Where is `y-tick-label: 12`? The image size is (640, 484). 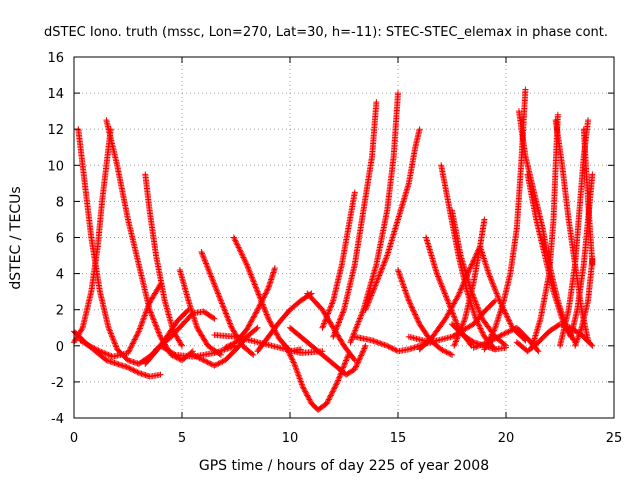
y-tick-label: 12 is located at coordinates (55, 130).